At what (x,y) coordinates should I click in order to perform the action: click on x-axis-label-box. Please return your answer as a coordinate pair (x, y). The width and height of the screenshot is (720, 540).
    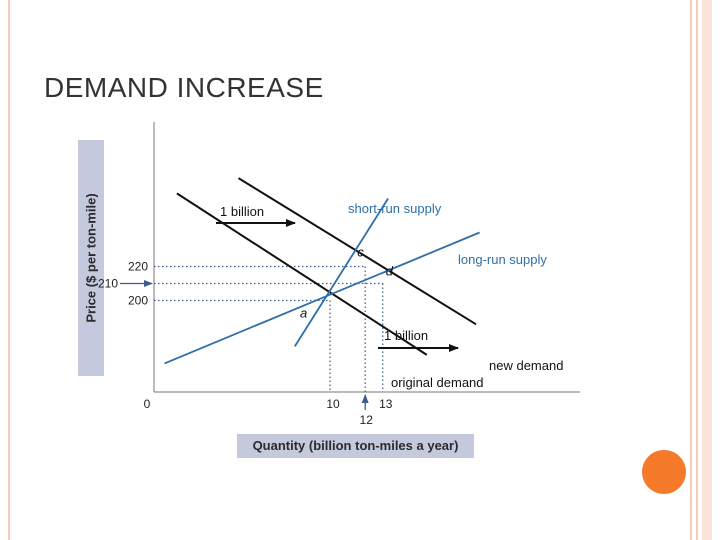
    Looking at the image, I should click on (355, 446).